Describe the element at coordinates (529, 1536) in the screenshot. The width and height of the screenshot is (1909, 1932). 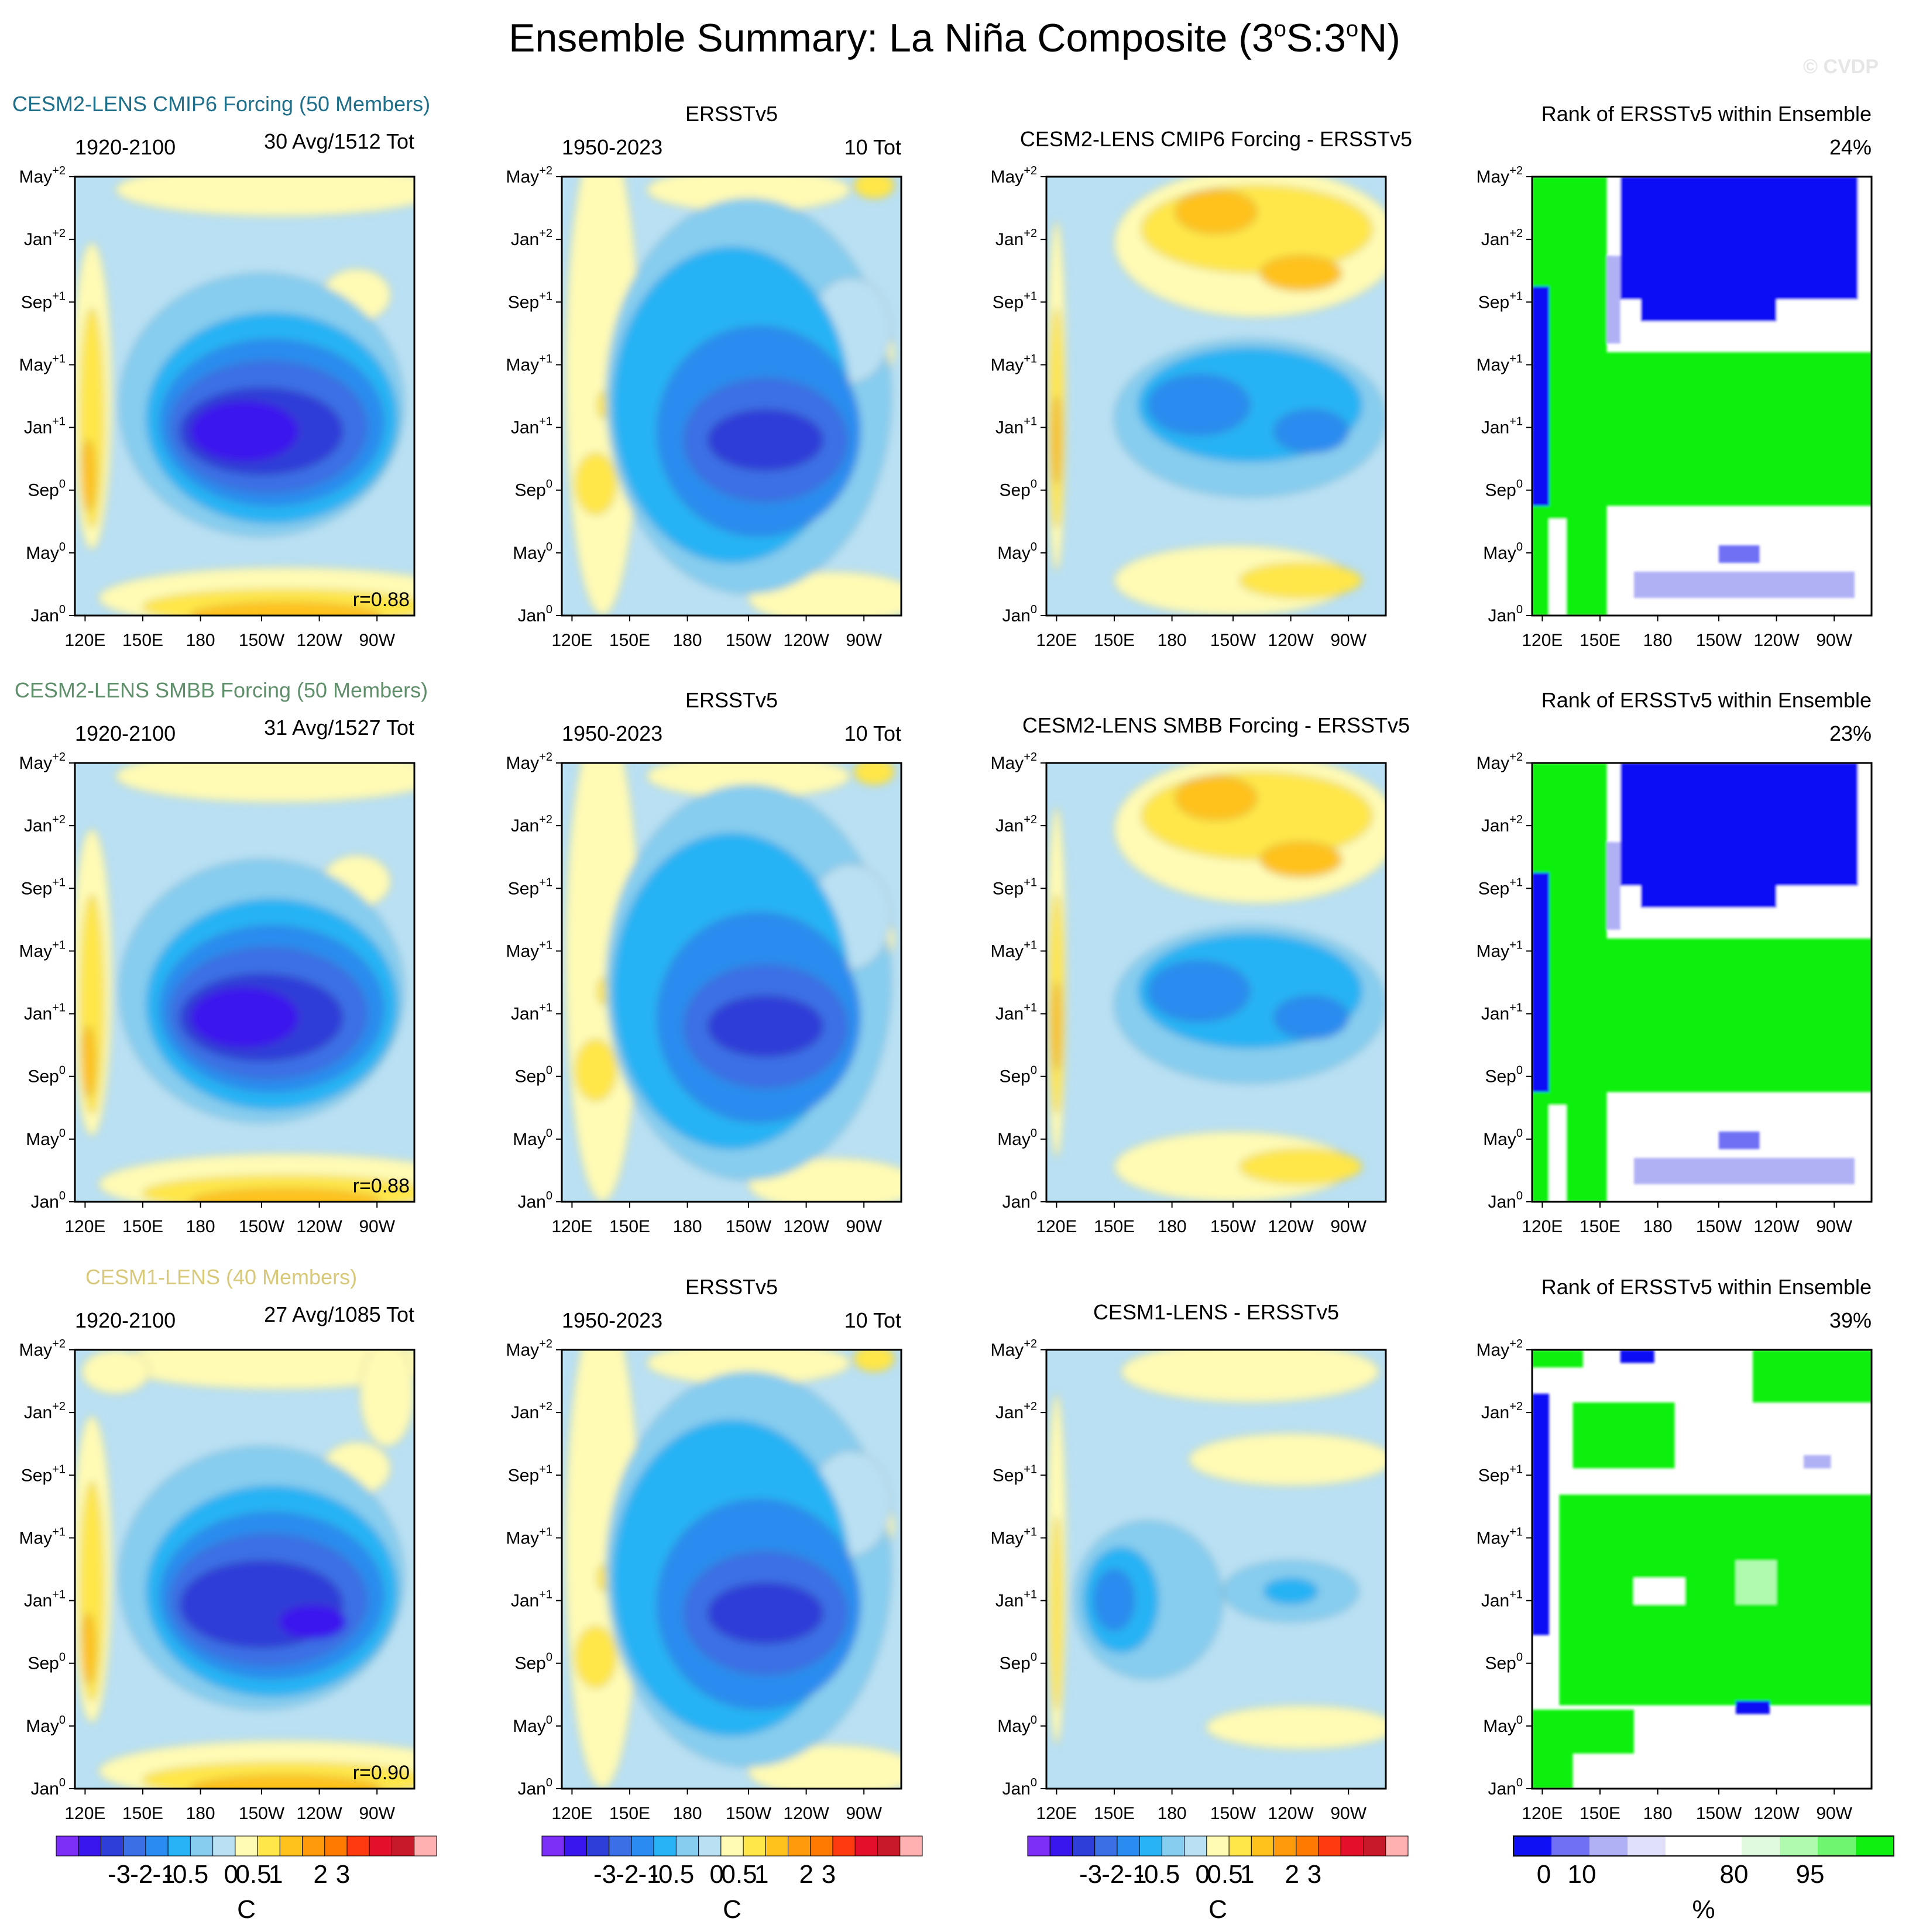
I see `obs-panel-ytick-label: May+1` at that location.